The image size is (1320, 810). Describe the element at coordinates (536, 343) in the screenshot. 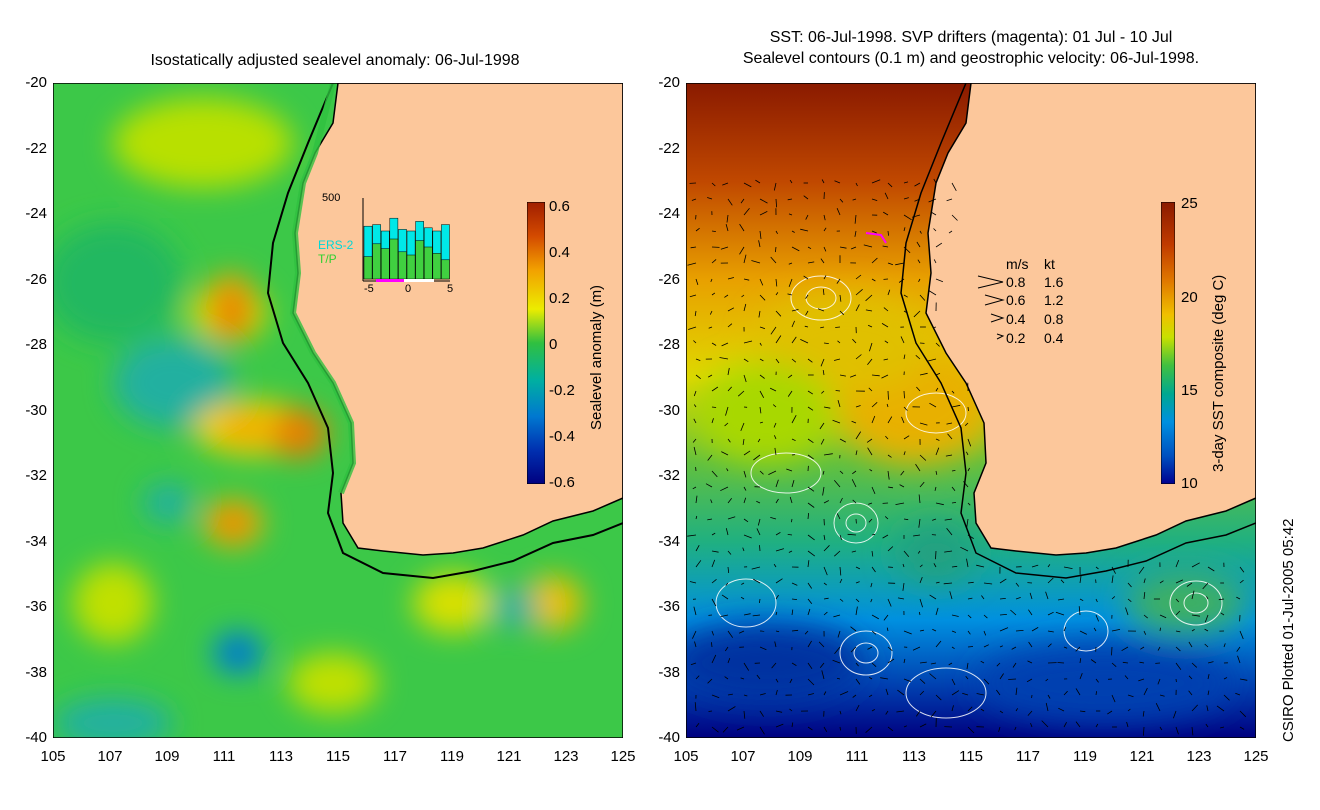

I see `sealevel-colorbar` at that location.